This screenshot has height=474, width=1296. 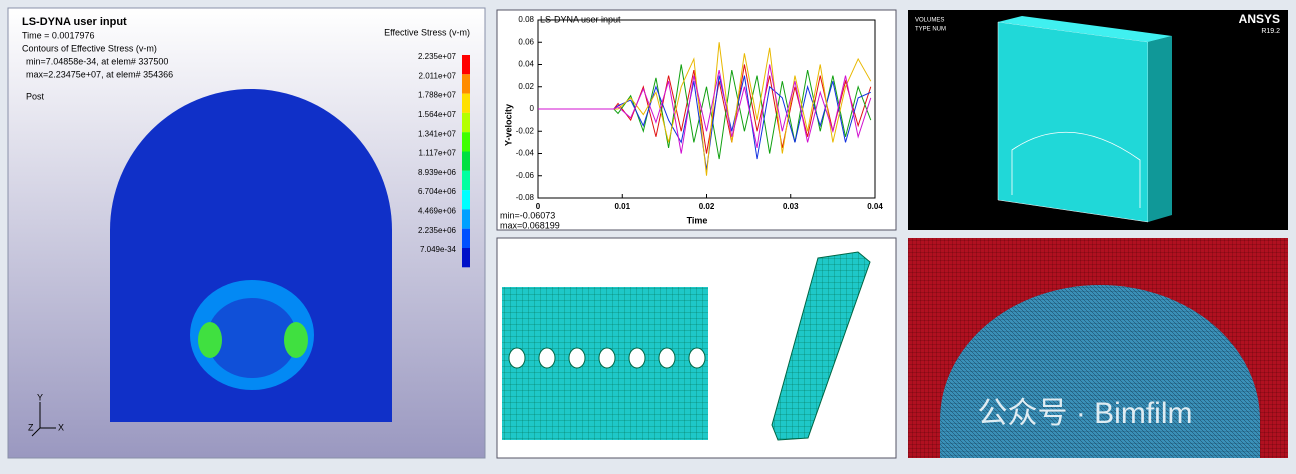 What do you see at coordinates (525, 197) in the screenshot?
I see `y-tick-label: -0.08` at bounding box center [525, 197].